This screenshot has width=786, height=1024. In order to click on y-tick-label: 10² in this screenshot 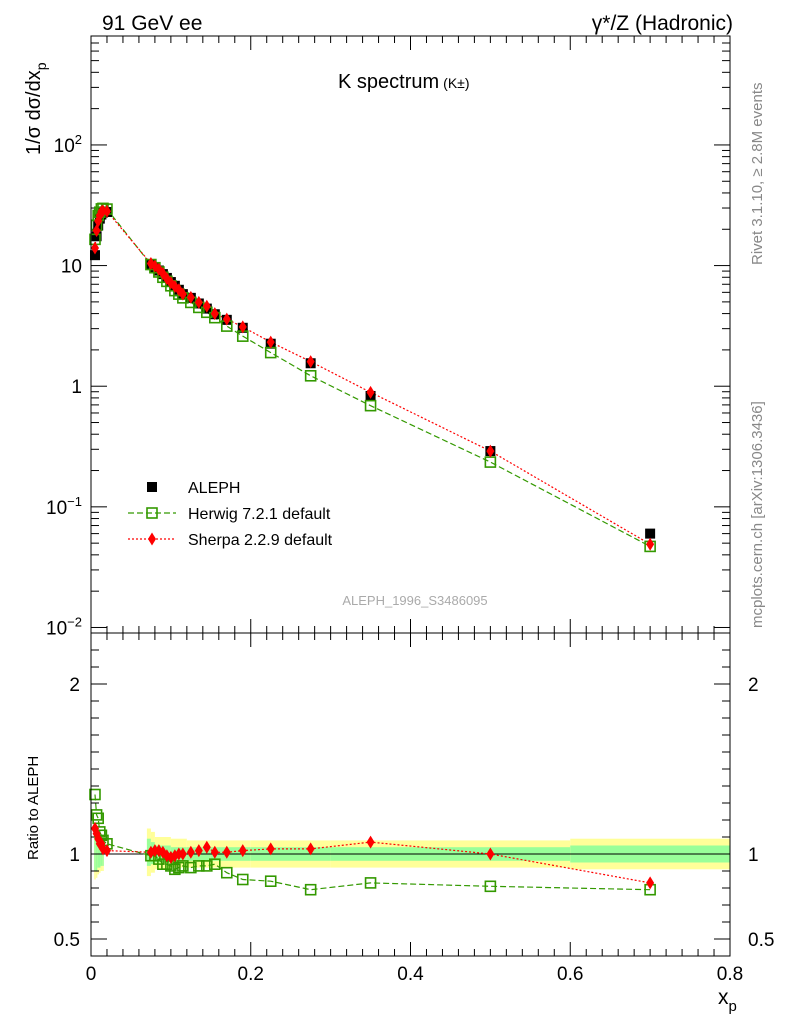, I will do `click(68, 144)`.